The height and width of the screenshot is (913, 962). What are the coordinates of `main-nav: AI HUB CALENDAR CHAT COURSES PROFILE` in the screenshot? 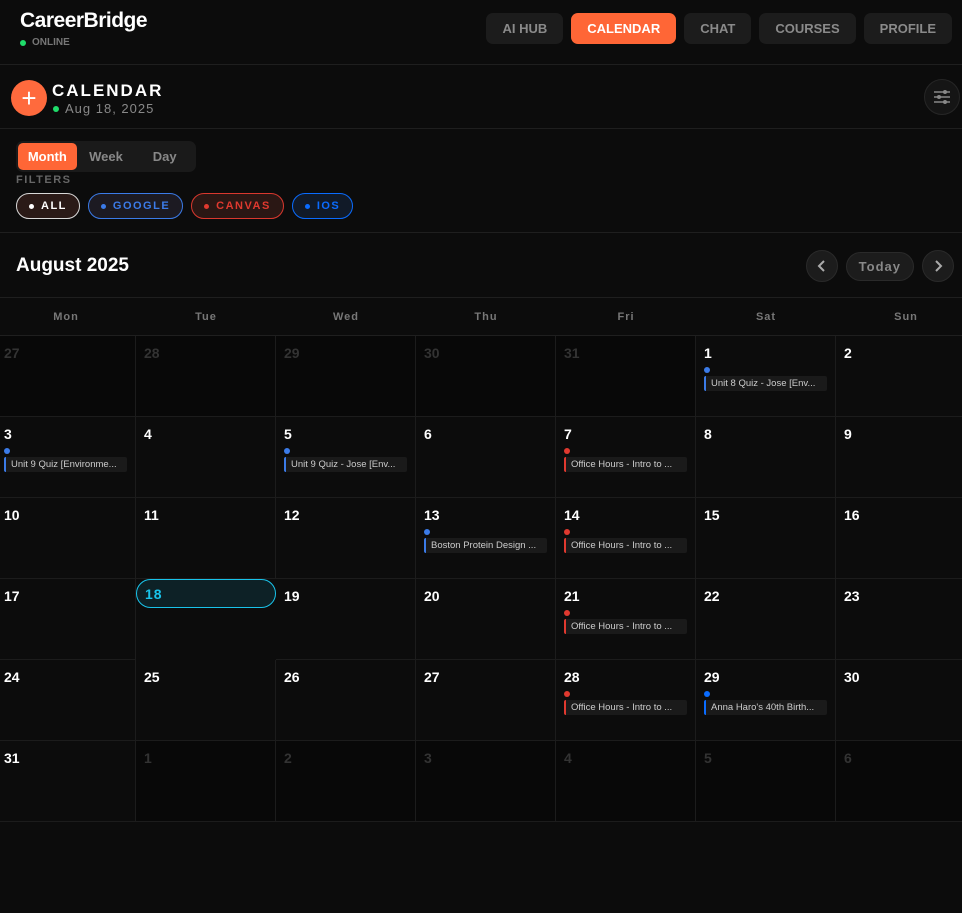 It's located at (719, 28).